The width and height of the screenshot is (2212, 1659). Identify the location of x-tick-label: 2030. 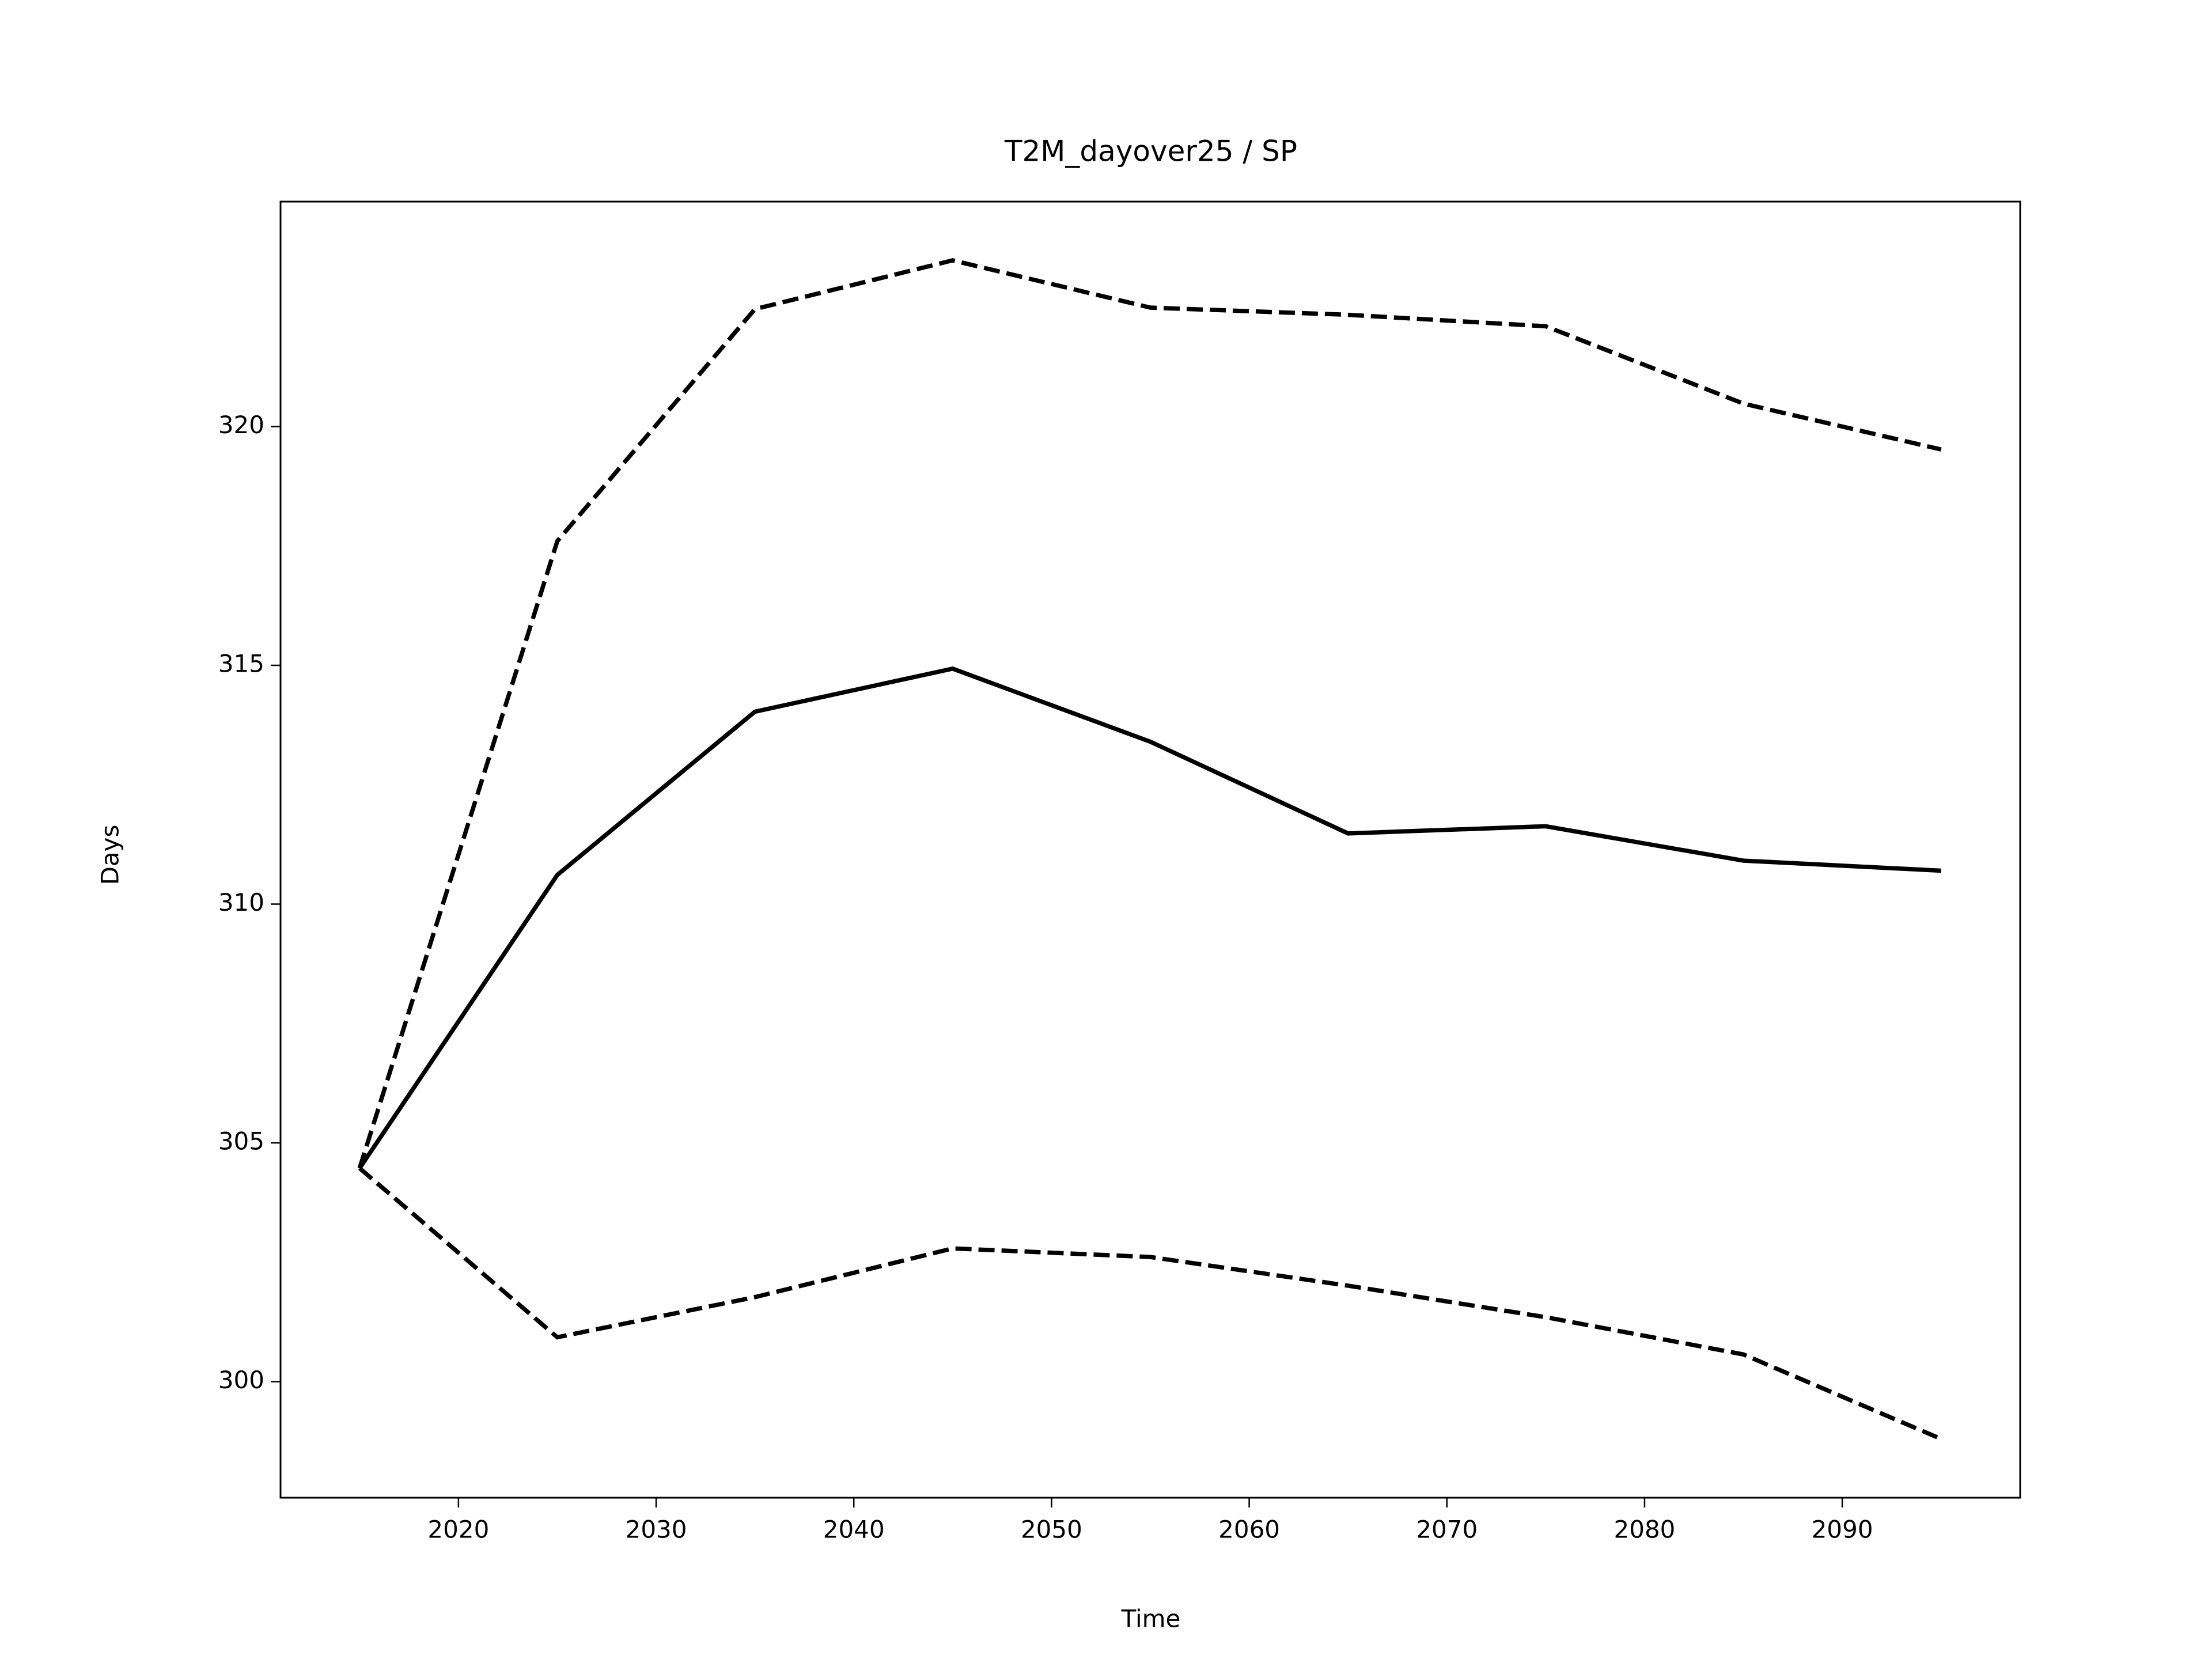
(656, 1530).